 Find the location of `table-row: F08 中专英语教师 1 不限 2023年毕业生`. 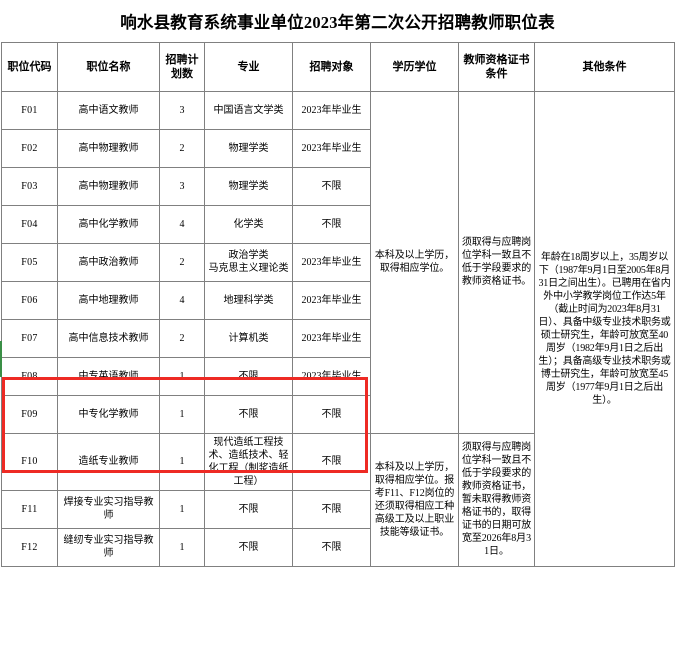

table-row: F08 中专英语教师 1 不限 2023年毕业生 is located at coordinates (338, 376).